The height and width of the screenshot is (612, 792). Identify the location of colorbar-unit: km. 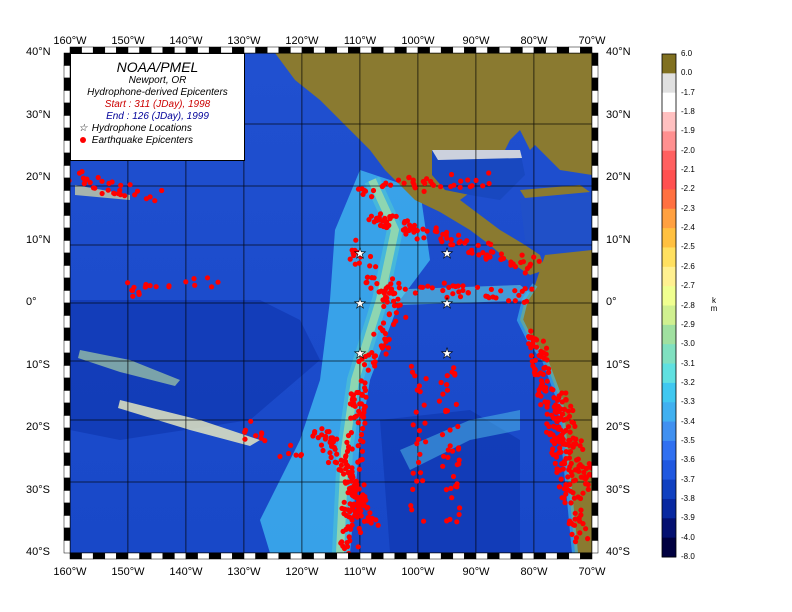
(714, 304).